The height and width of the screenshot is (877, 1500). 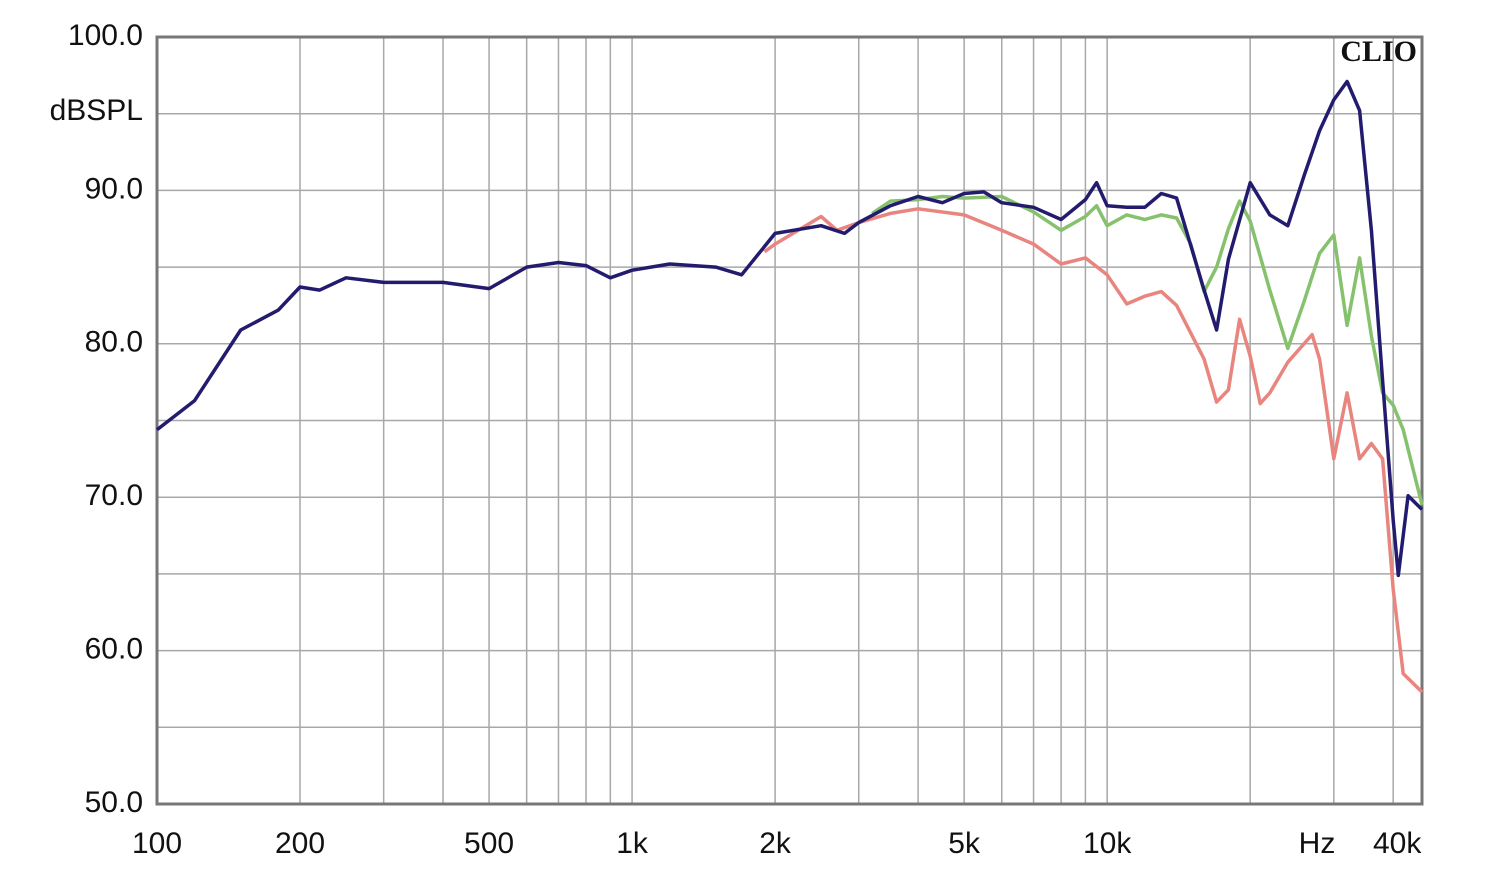 What do you see at coordinates (114, 188) in the screenshot?
I see `y-tick-label: 90.0` at bounding box center [114, 188].